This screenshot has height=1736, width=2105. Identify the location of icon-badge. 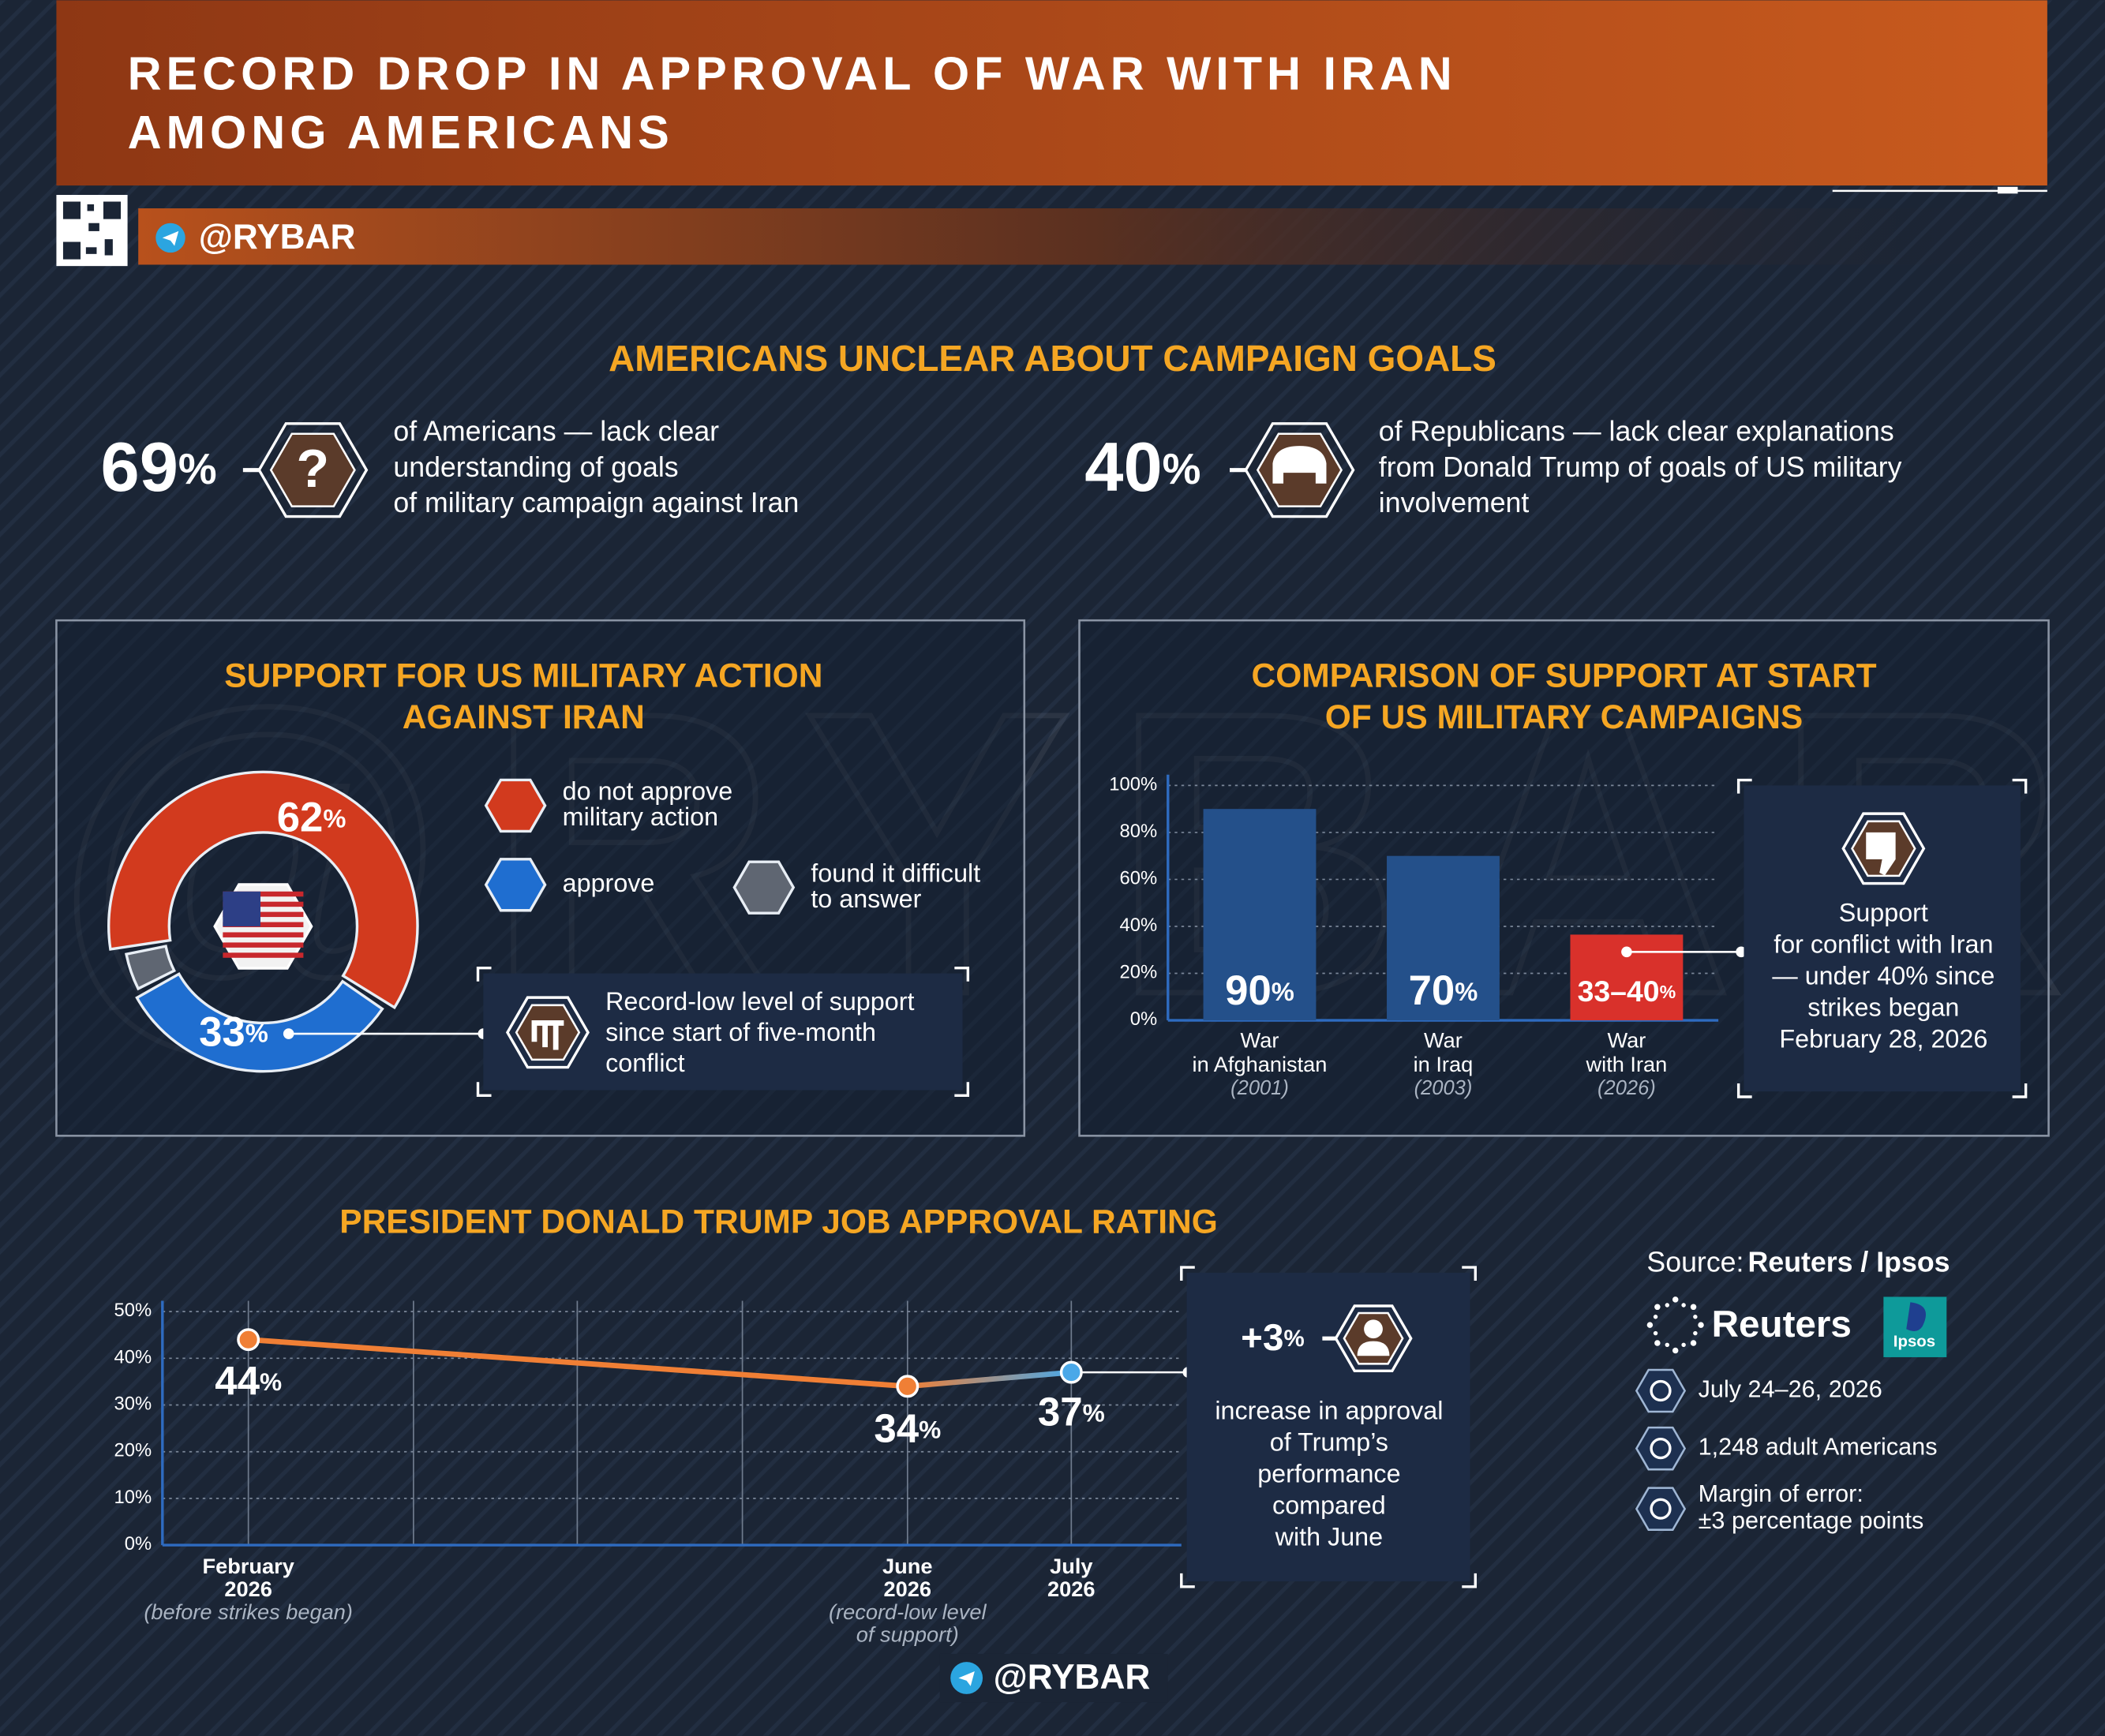
(312, 469).